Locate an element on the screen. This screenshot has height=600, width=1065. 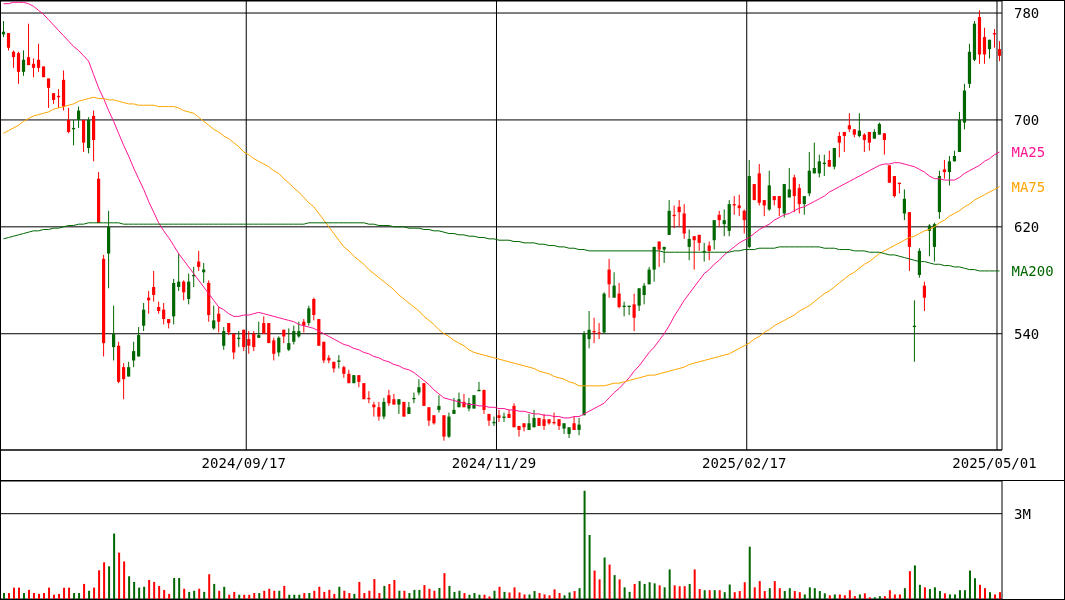
series-label: MA25 is located at coordinates (1028, 152).